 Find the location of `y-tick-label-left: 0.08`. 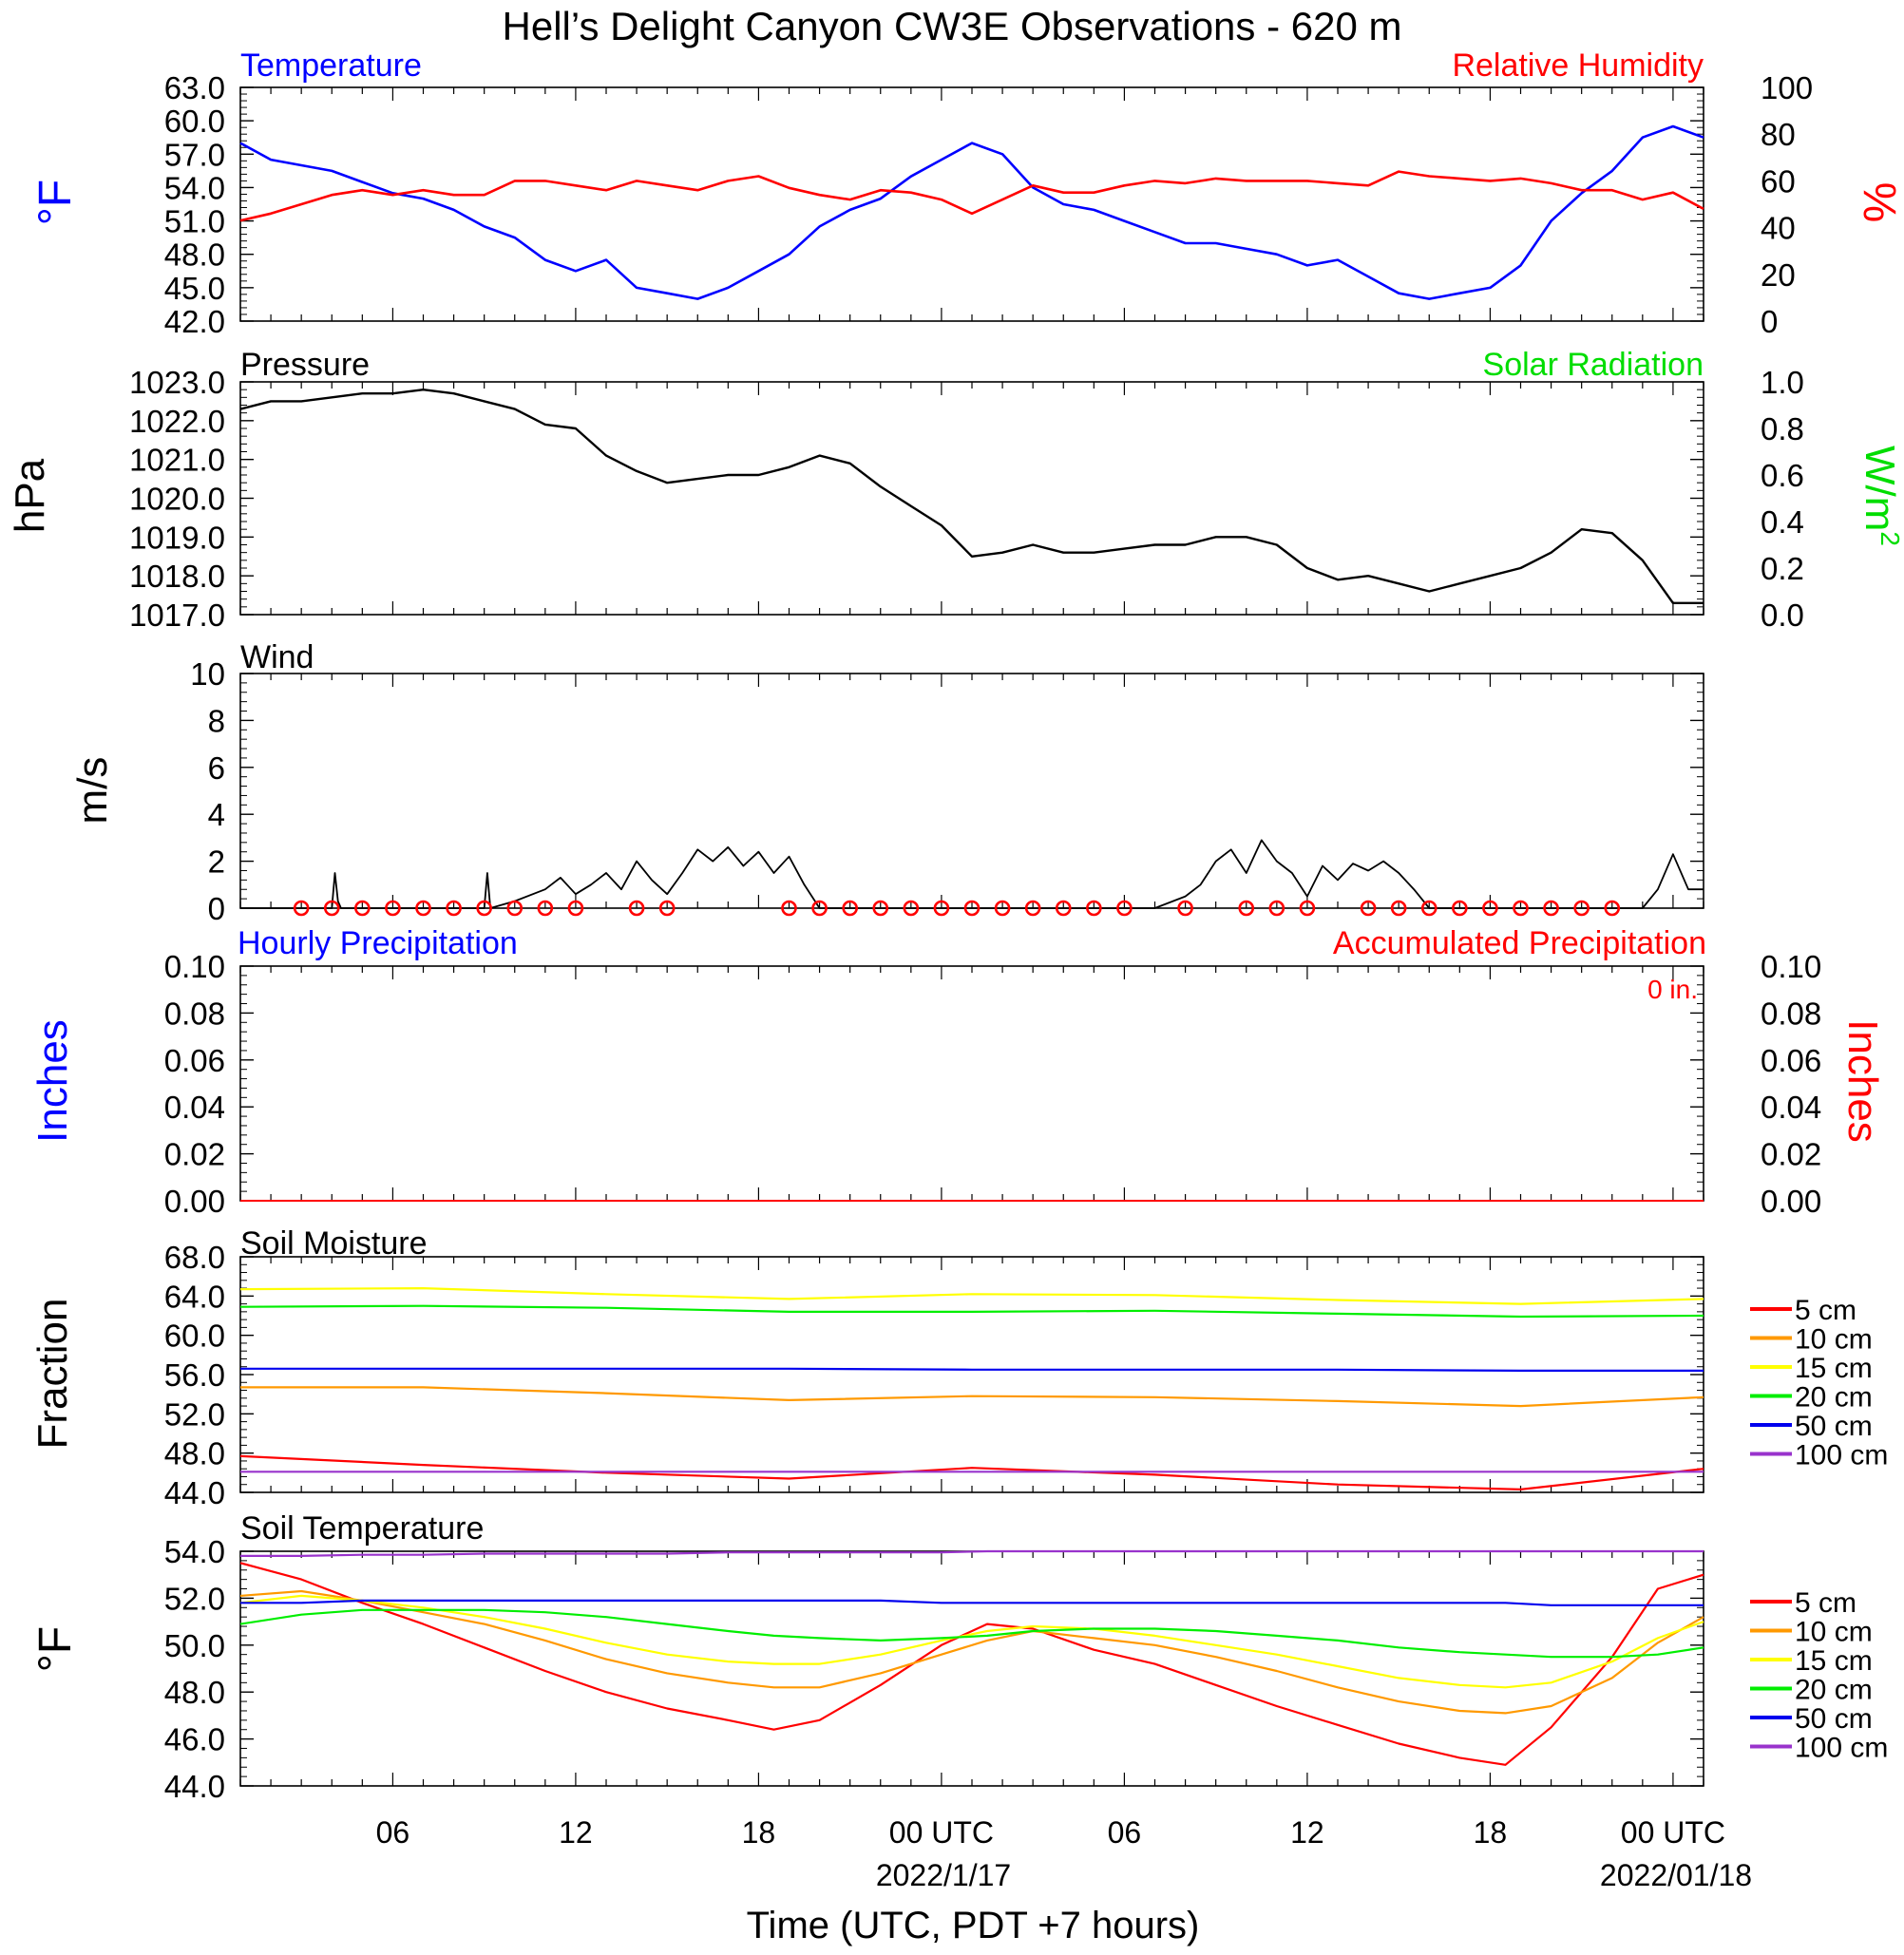

y-tick-label-left: 0.08 is located at coordinates (194, 1013).